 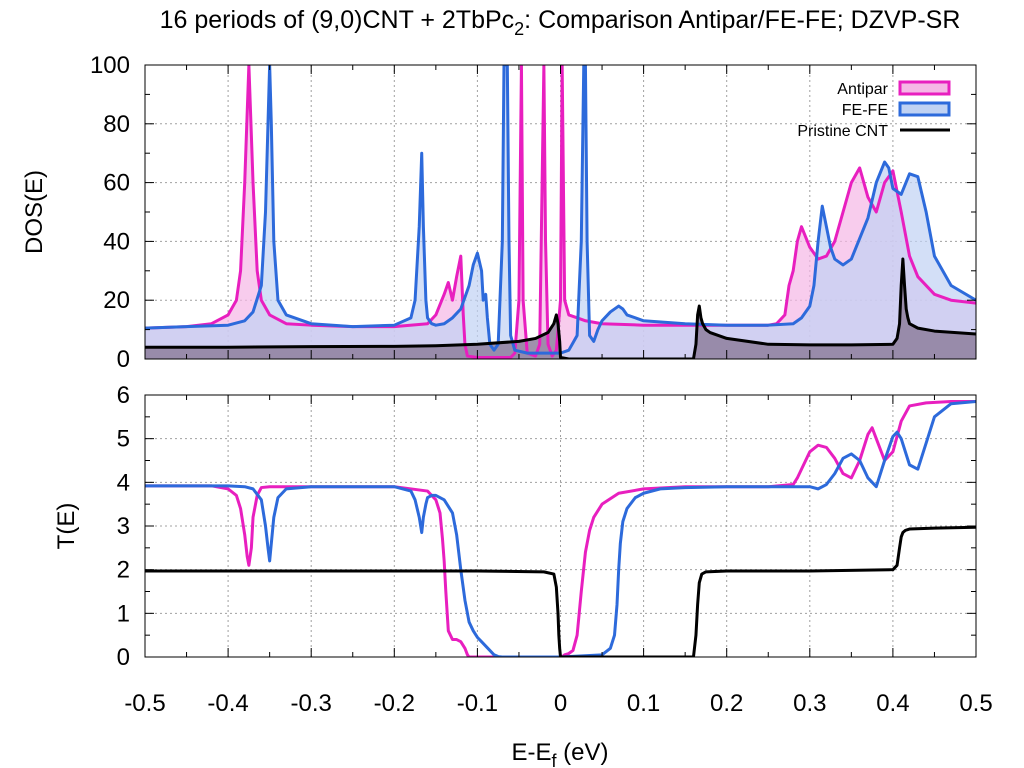 I want to click on x-tick-label: 0.2, so click(x=726, y=703).